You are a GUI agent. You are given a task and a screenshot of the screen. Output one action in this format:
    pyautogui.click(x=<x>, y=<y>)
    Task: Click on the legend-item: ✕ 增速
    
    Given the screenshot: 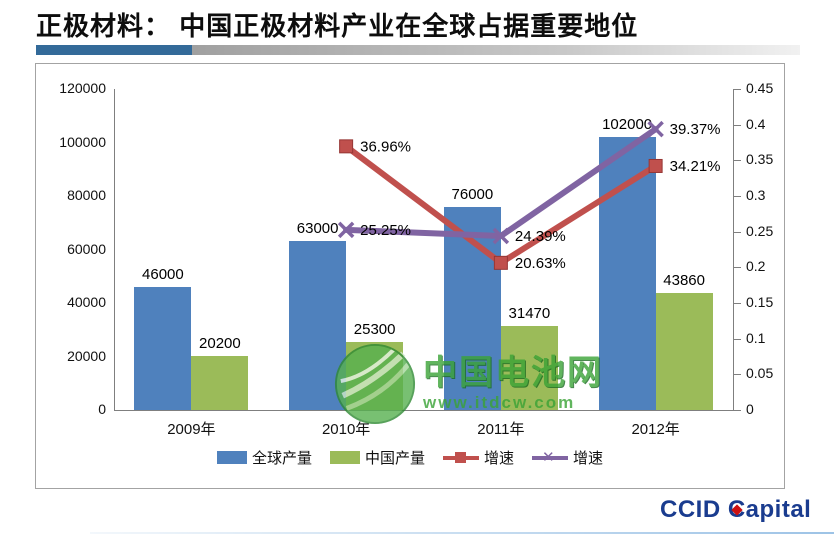 What is the action you would take?
    pyautogui.click(x=567, y=457)
    